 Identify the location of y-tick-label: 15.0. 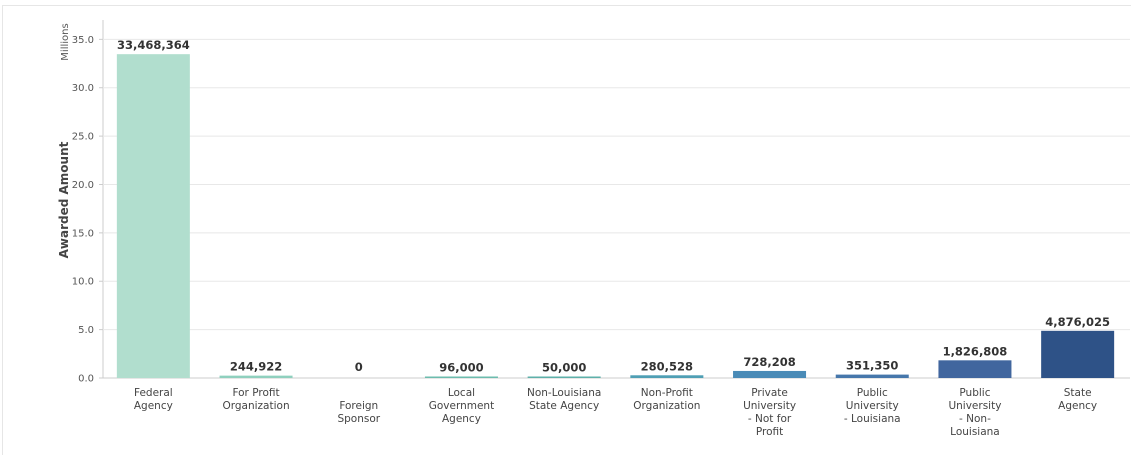
(83, 233).